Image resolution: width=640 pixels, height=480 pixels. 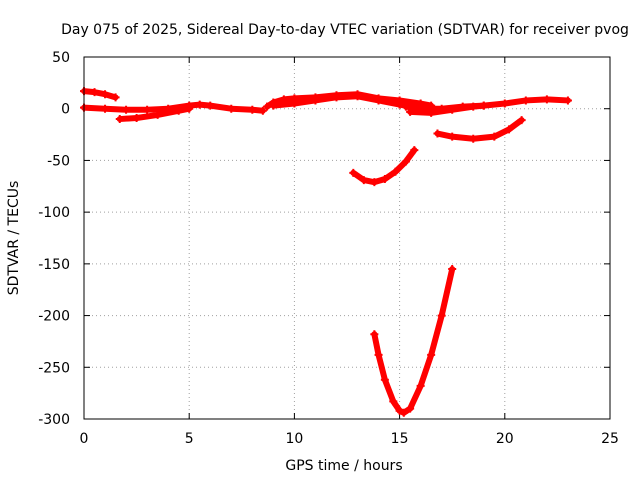 I want to click on x-tick-label: 5, so click(x=189, y=439).